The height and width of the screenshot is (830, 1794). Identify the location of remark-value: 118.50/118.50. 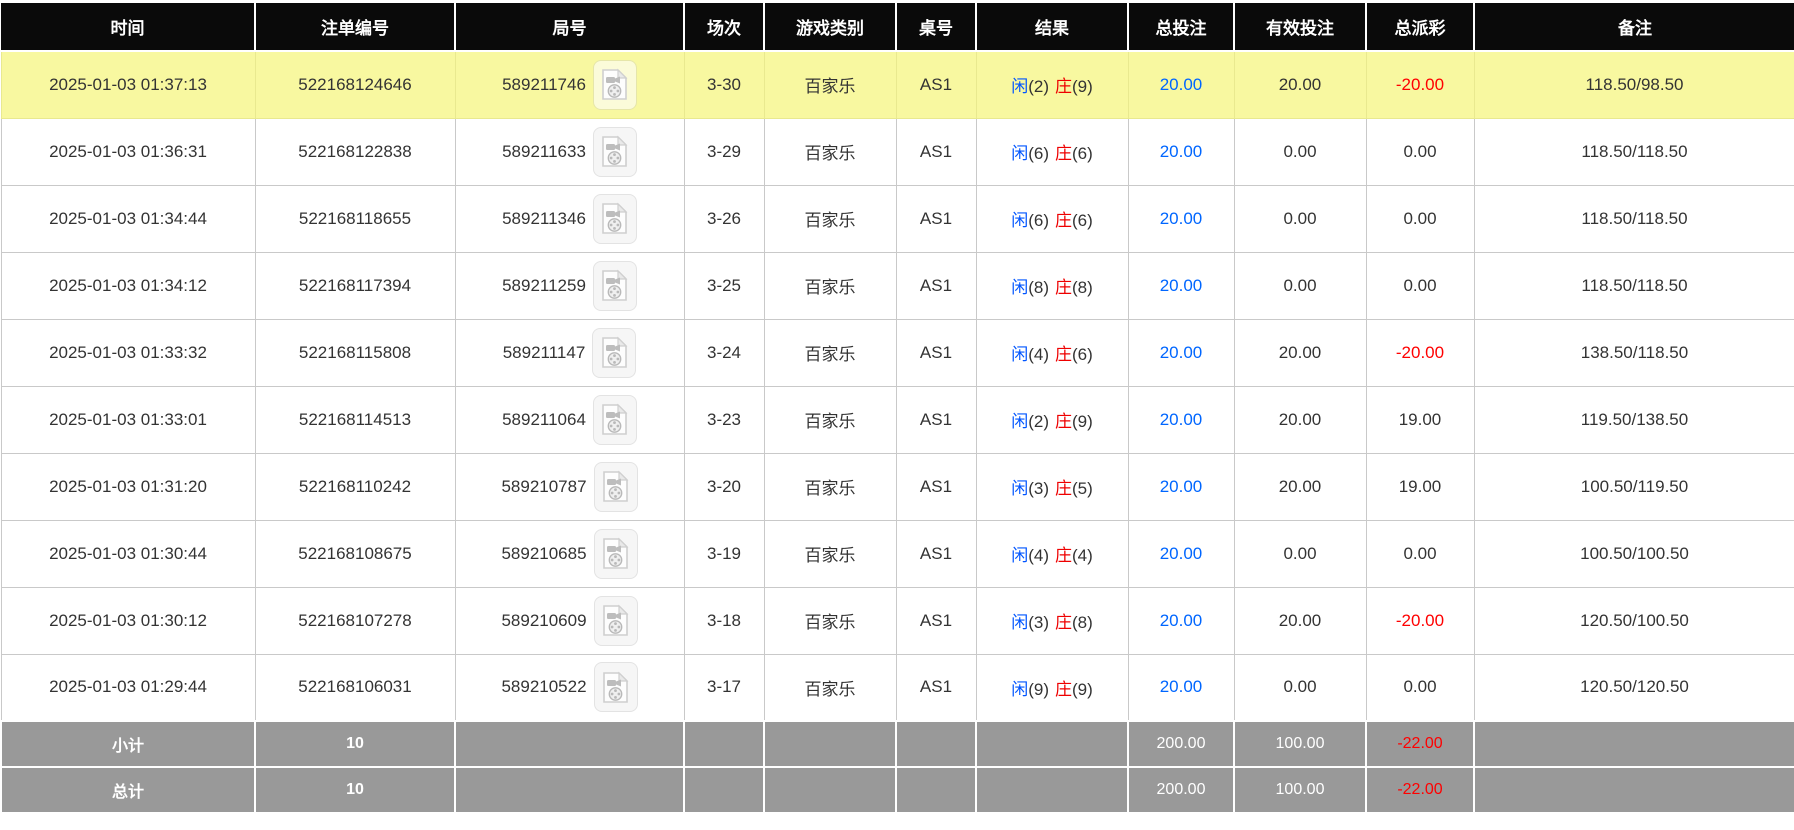
(1634, 285).